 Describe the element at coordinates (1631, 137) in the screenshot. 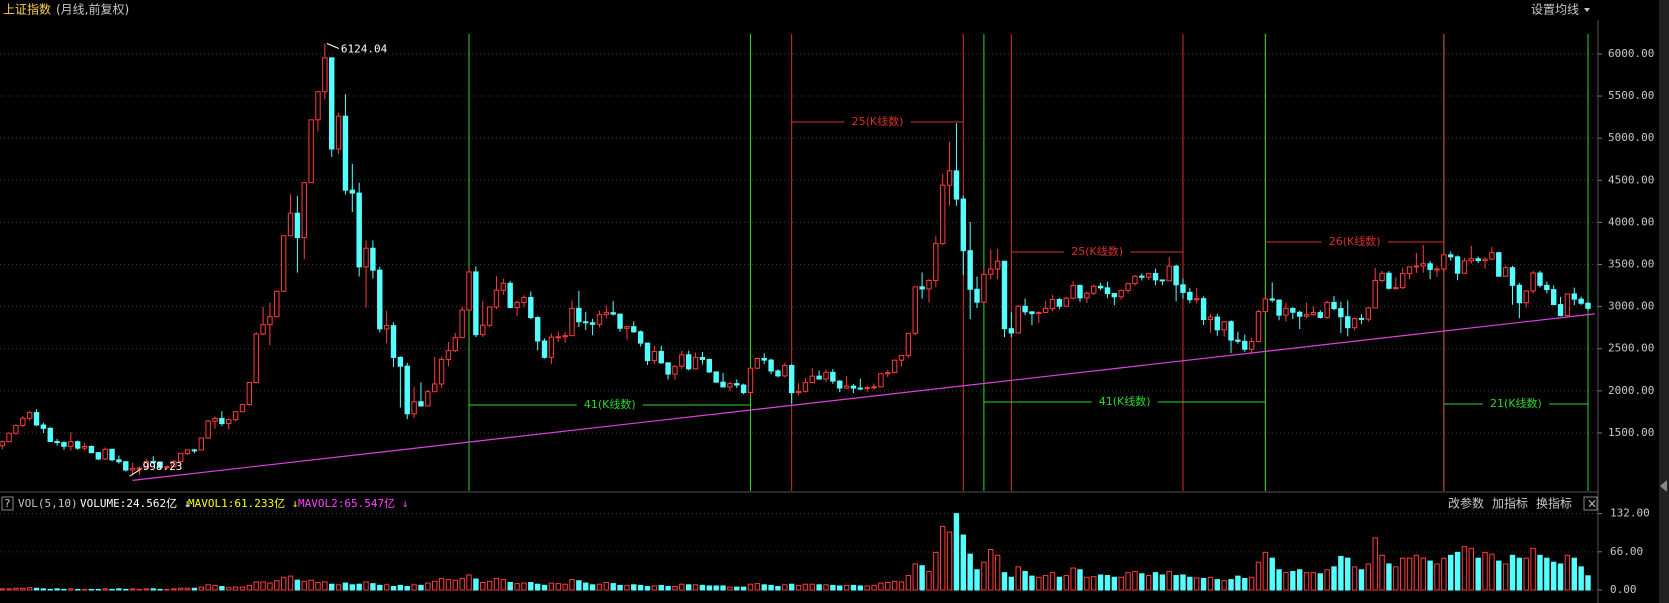

I see `y-tick-label: 5000.00` at that location.